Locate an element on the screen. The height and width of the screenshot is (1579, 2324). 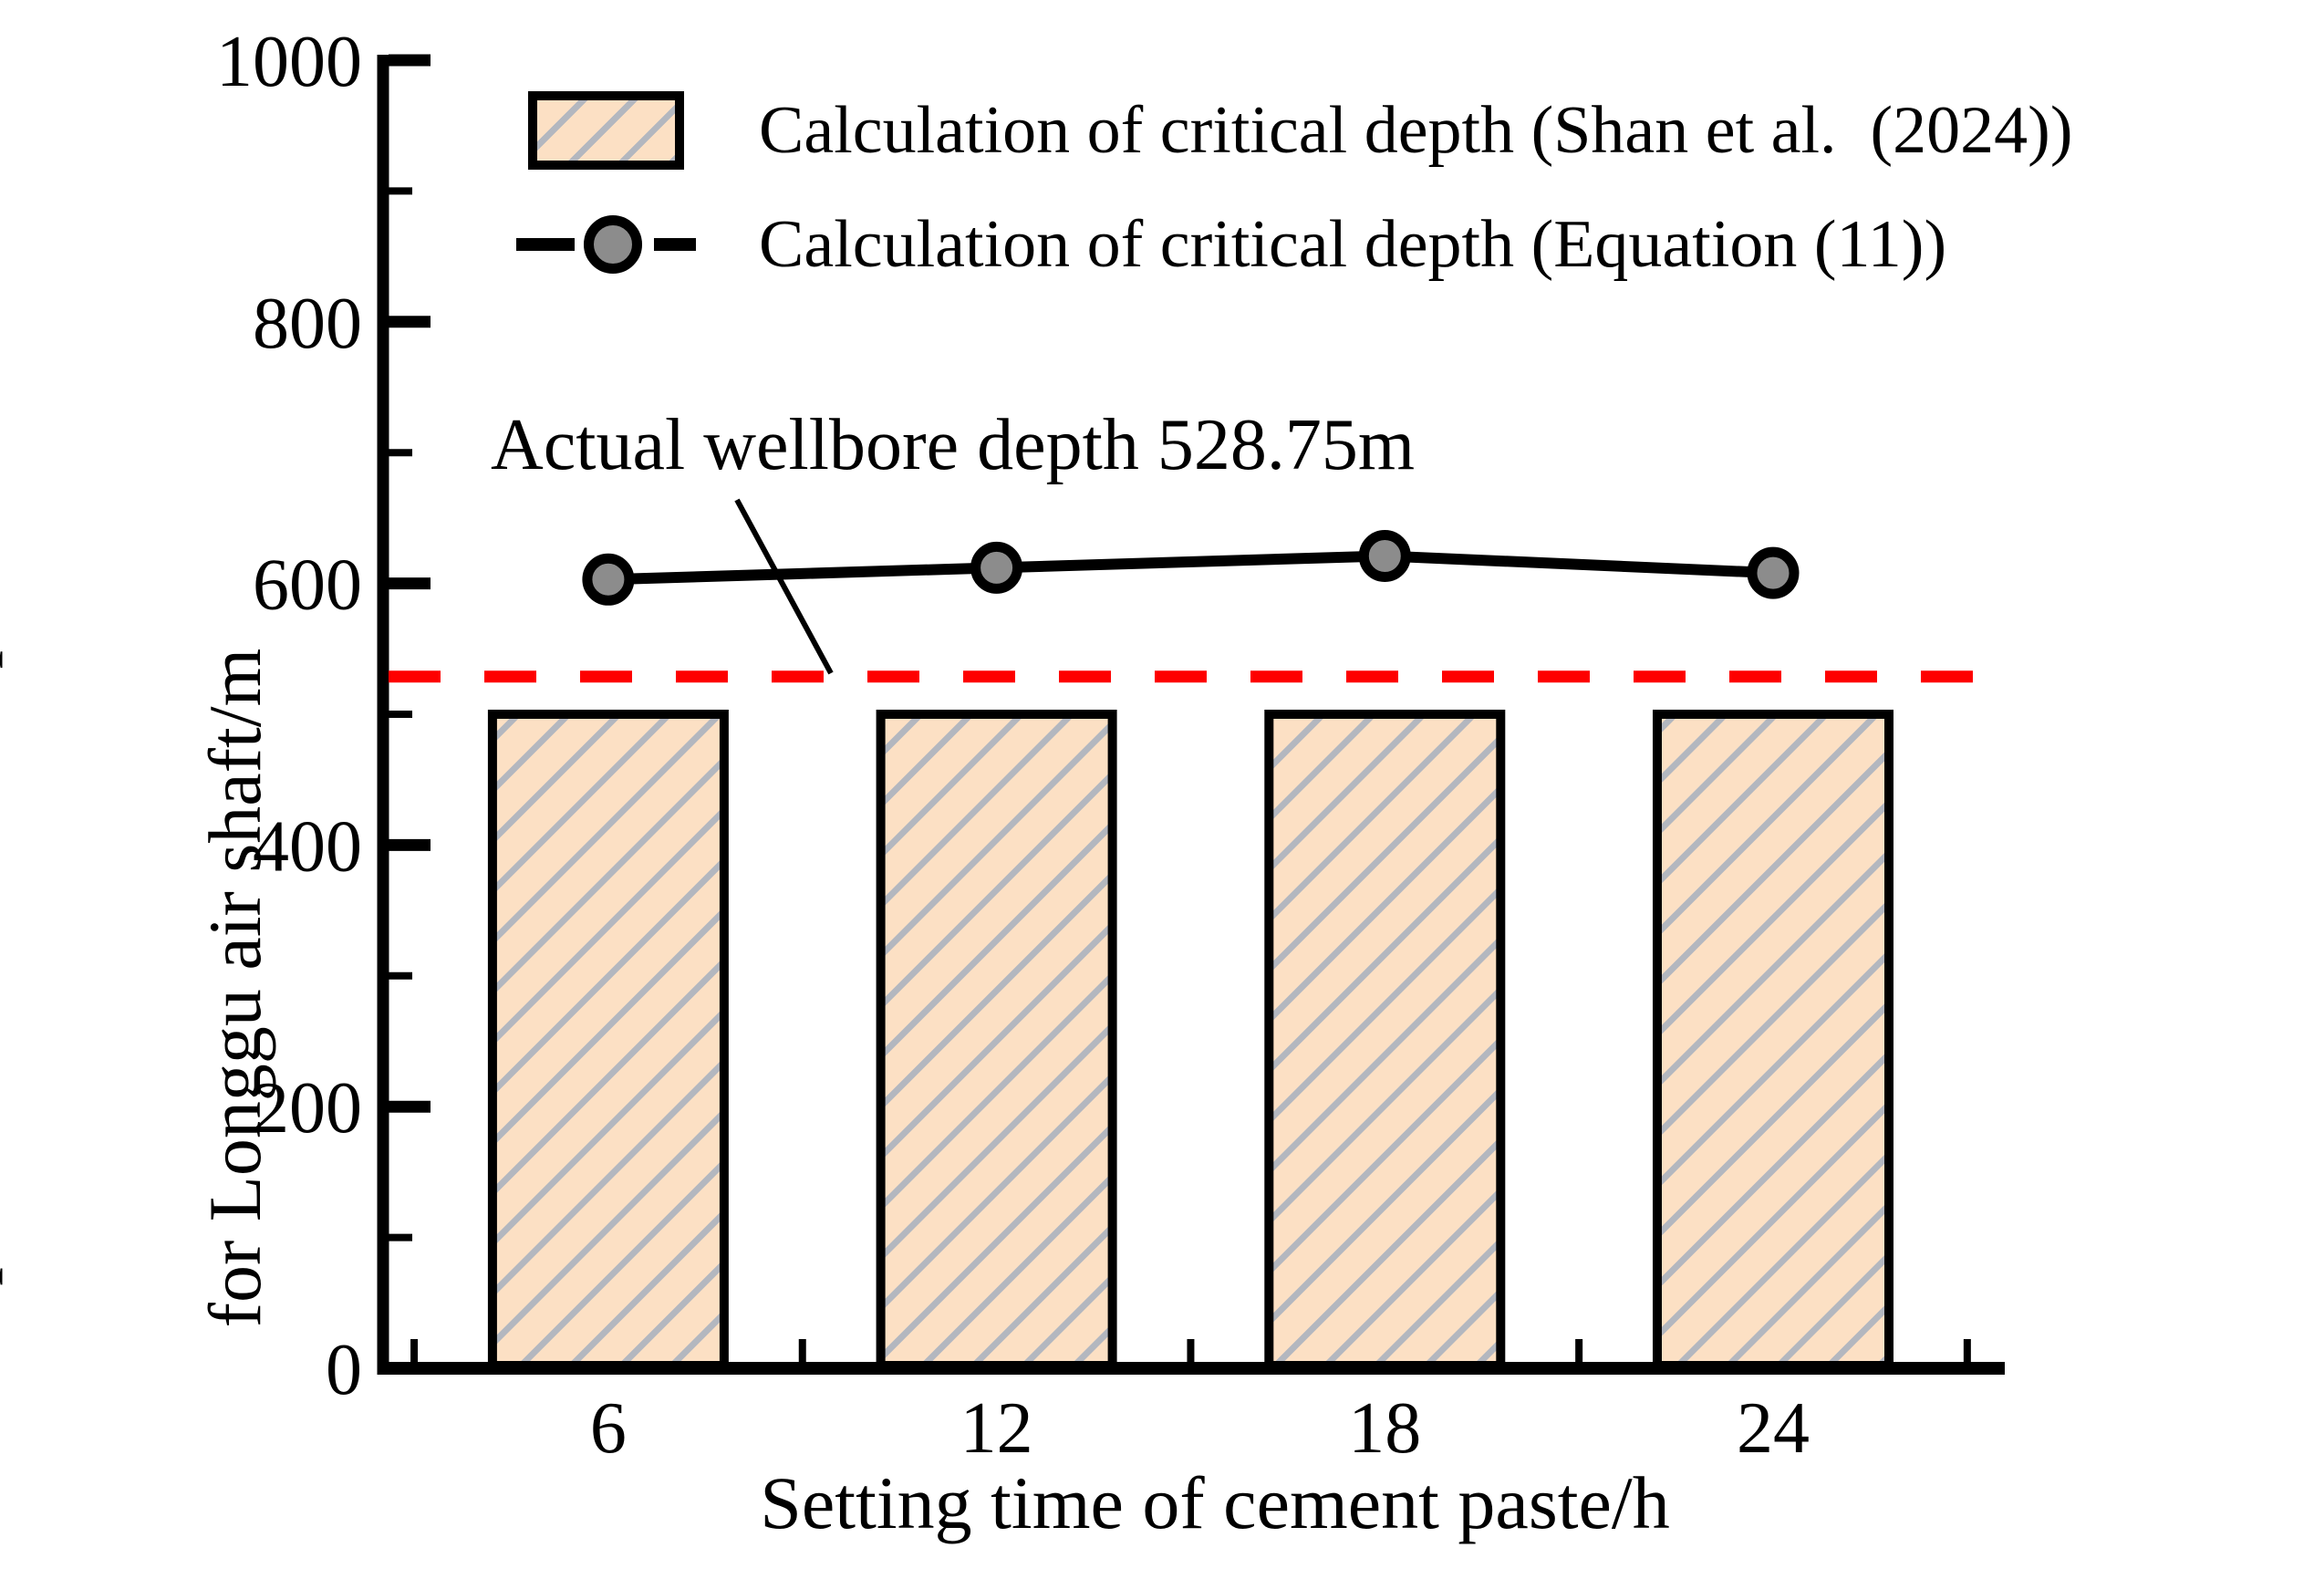
annotation-actual-wellbore-depth: Actual wellbore depth 528.75m is located at coordinates (954, 445).